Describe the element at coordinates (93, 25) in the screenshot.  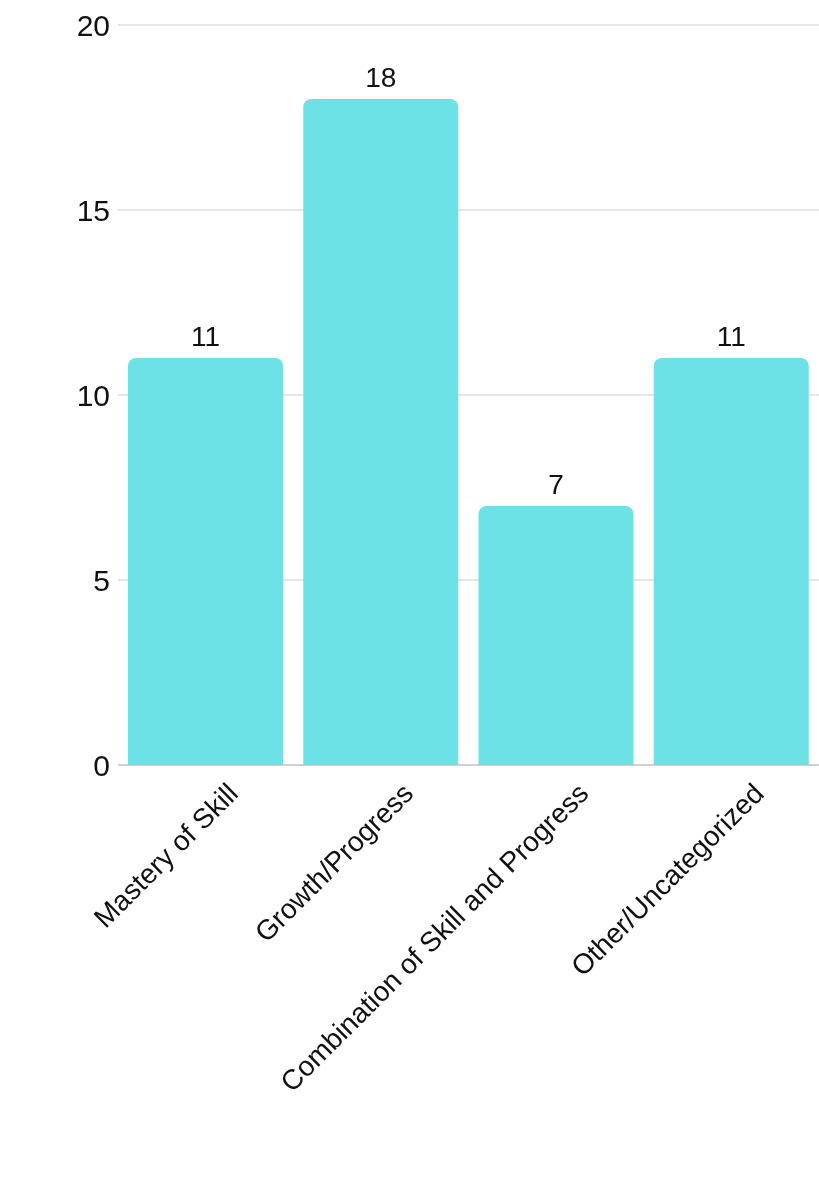
I see `y-tick-label: 20` at that location.